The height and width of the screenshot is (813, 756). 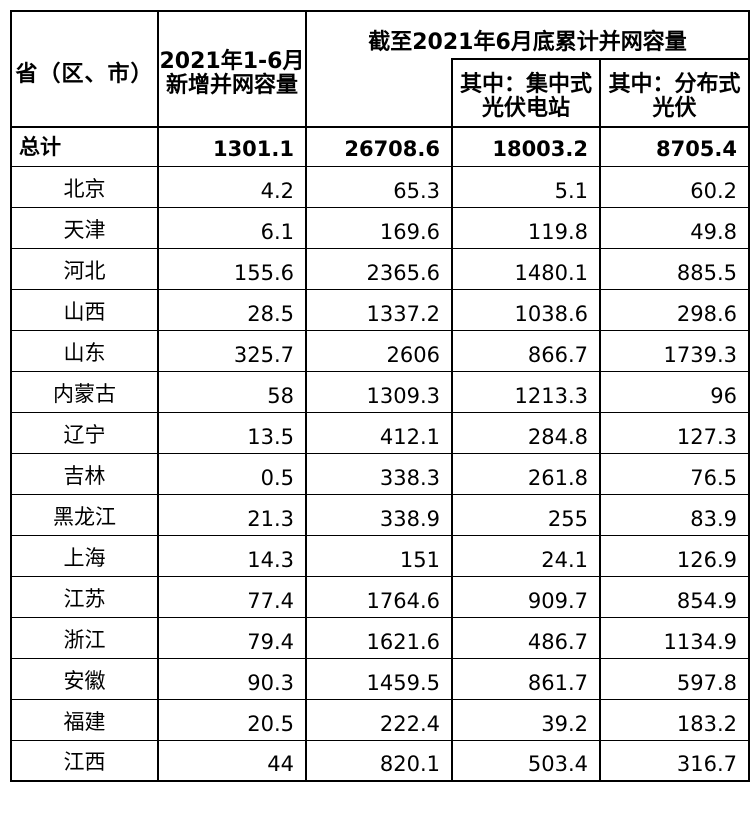 I want to click on province-cell: 山东, so click(x=84, y=350).